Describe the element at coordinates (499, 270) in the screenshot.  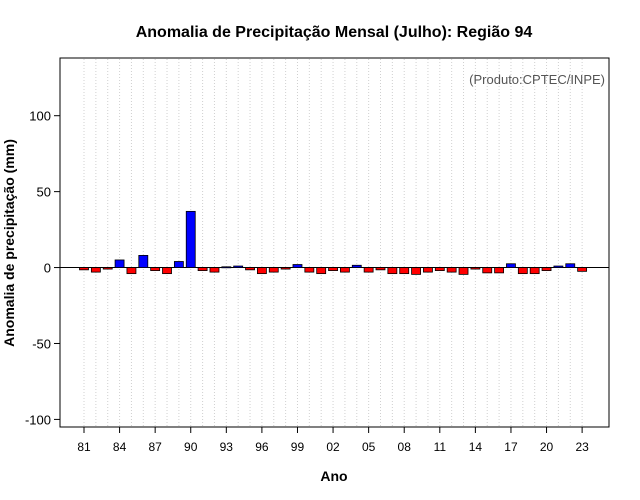
I see `bar-2016` at that location.